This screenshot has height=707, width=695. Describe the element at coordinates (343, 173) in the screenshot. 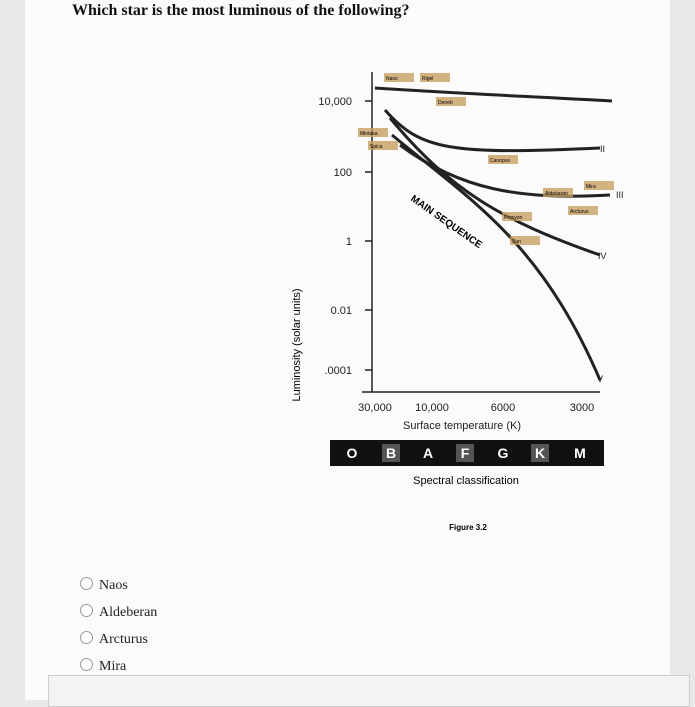

I see `y-tick-label: 100` at that location.